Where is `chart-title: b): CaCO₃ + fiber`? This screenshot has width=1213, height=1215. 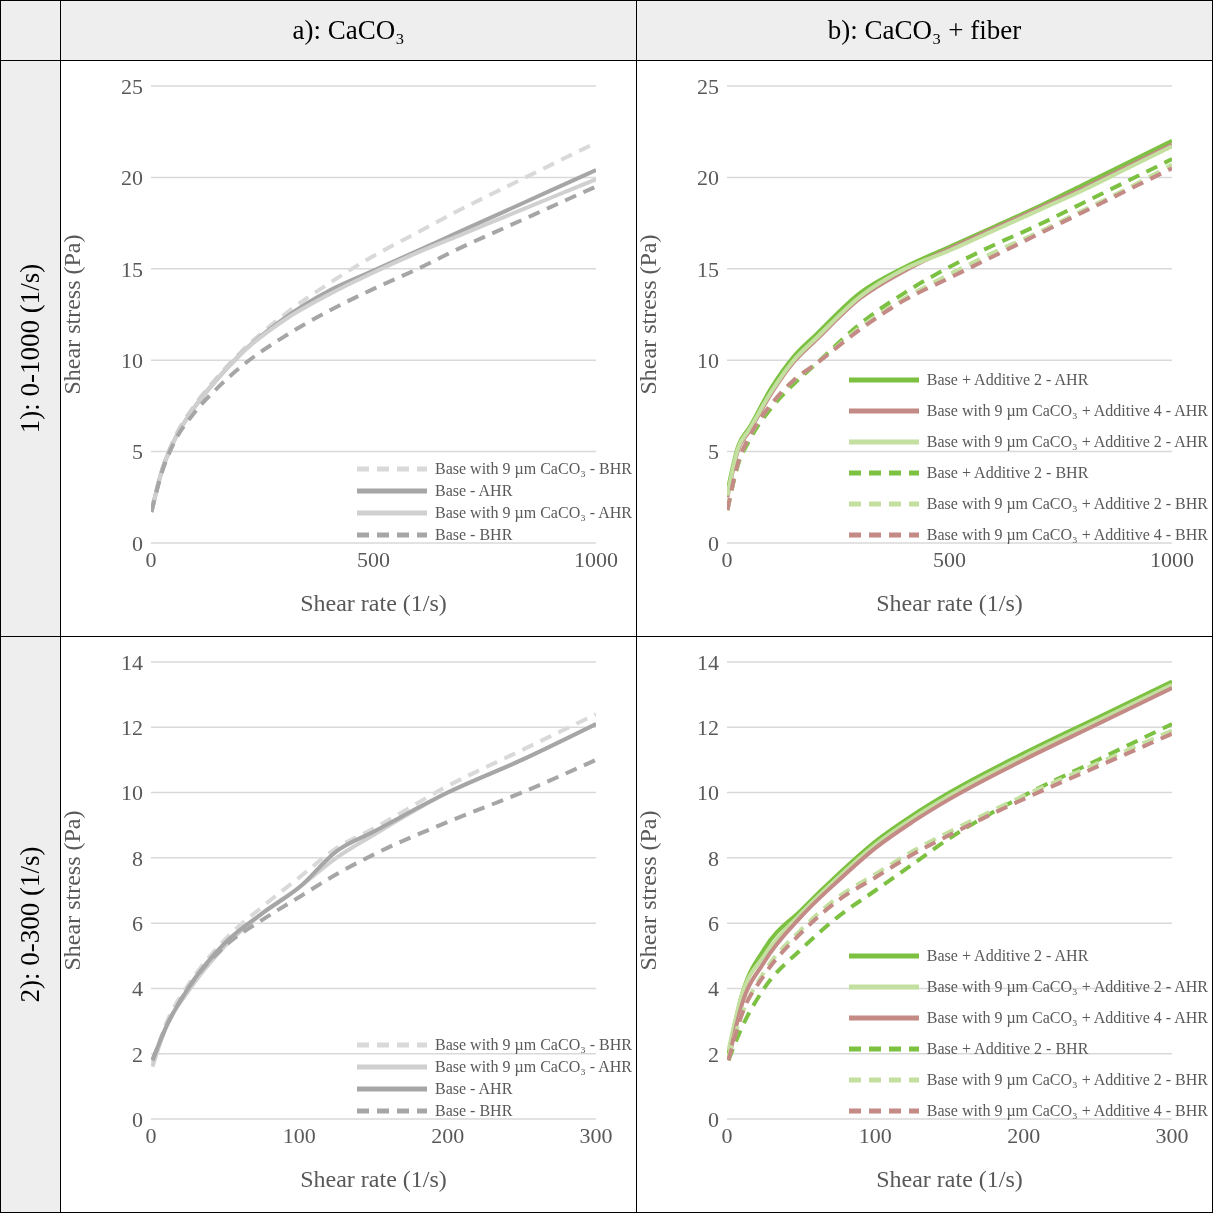 chart-title: b): CaCO₃ + fiber is located at coordinates (924, 30).